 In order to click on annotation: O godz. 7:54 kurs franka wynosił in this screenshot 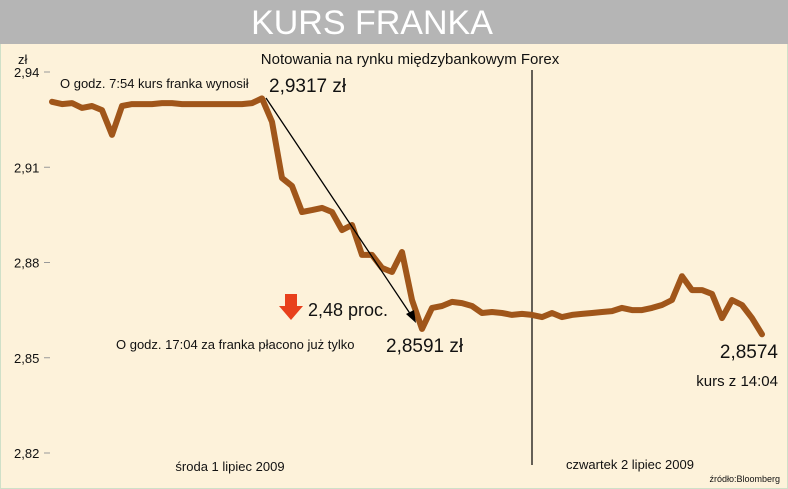, I will do `click(154, 83)`.